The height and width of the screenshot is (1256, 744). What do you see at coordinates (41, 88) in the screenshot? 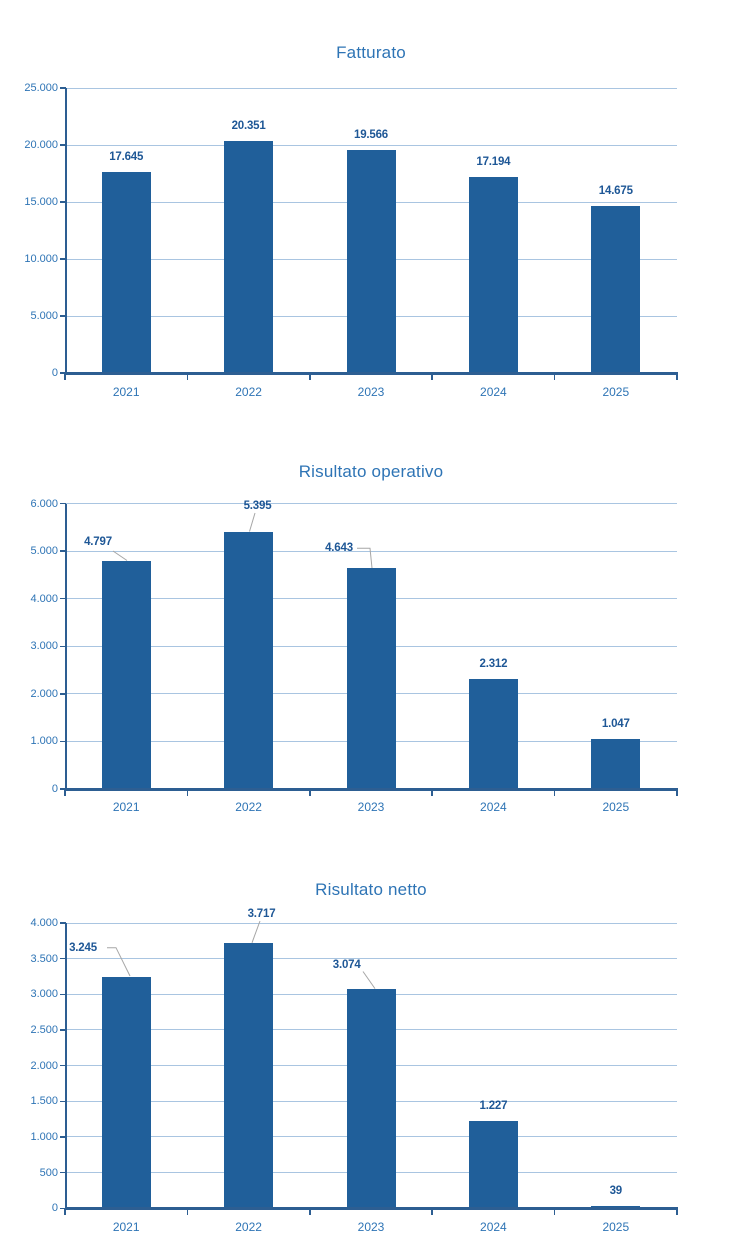
I see `y-axis-label: 25.000` at bounding box center [41, 88].